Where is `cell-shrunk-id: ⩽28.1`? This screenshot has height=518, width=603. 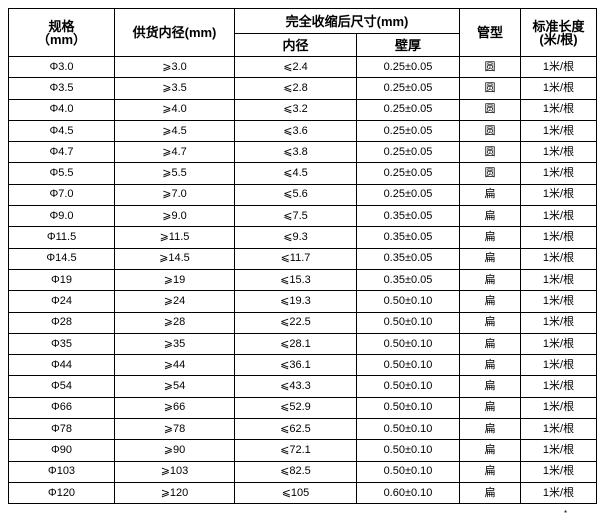 cell-shrunk-id: ⩽28.1 is located at coordinates (295, 344).